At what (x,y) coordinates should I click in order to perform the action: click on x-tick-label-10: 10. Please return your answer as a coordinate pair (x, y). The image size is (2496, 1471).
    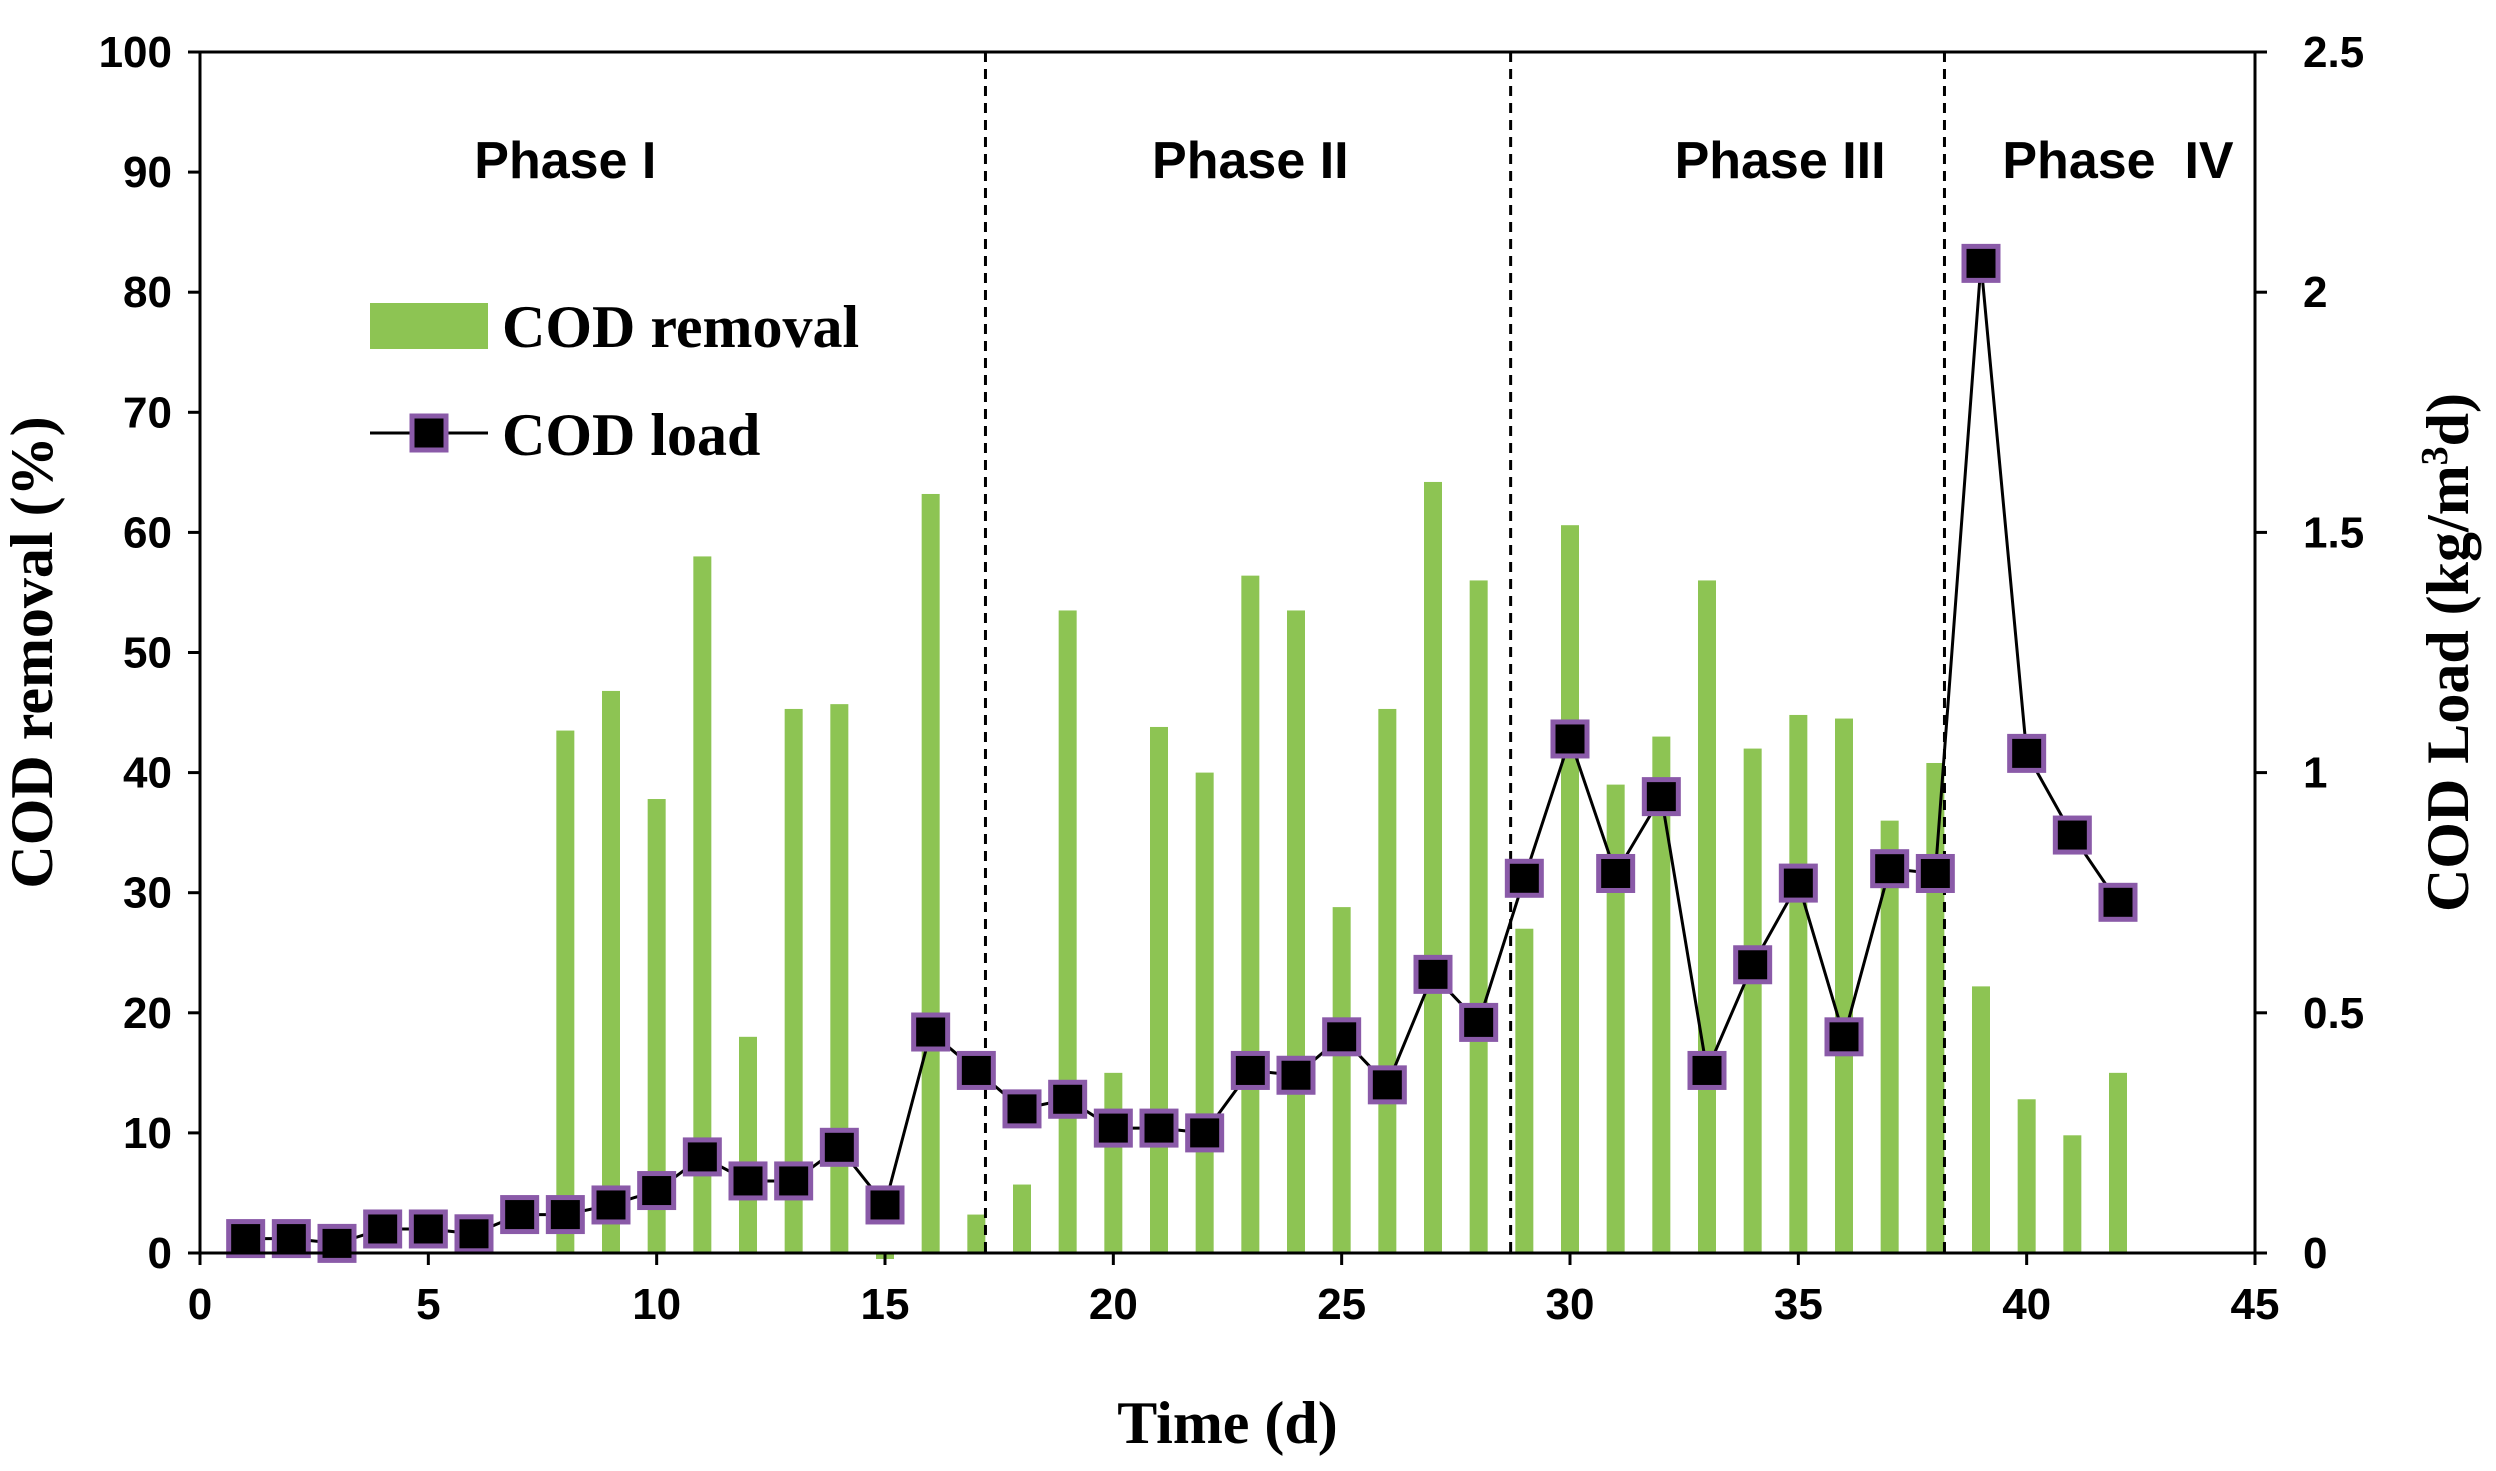
    Looking at the image, I should click on (656, 1304).